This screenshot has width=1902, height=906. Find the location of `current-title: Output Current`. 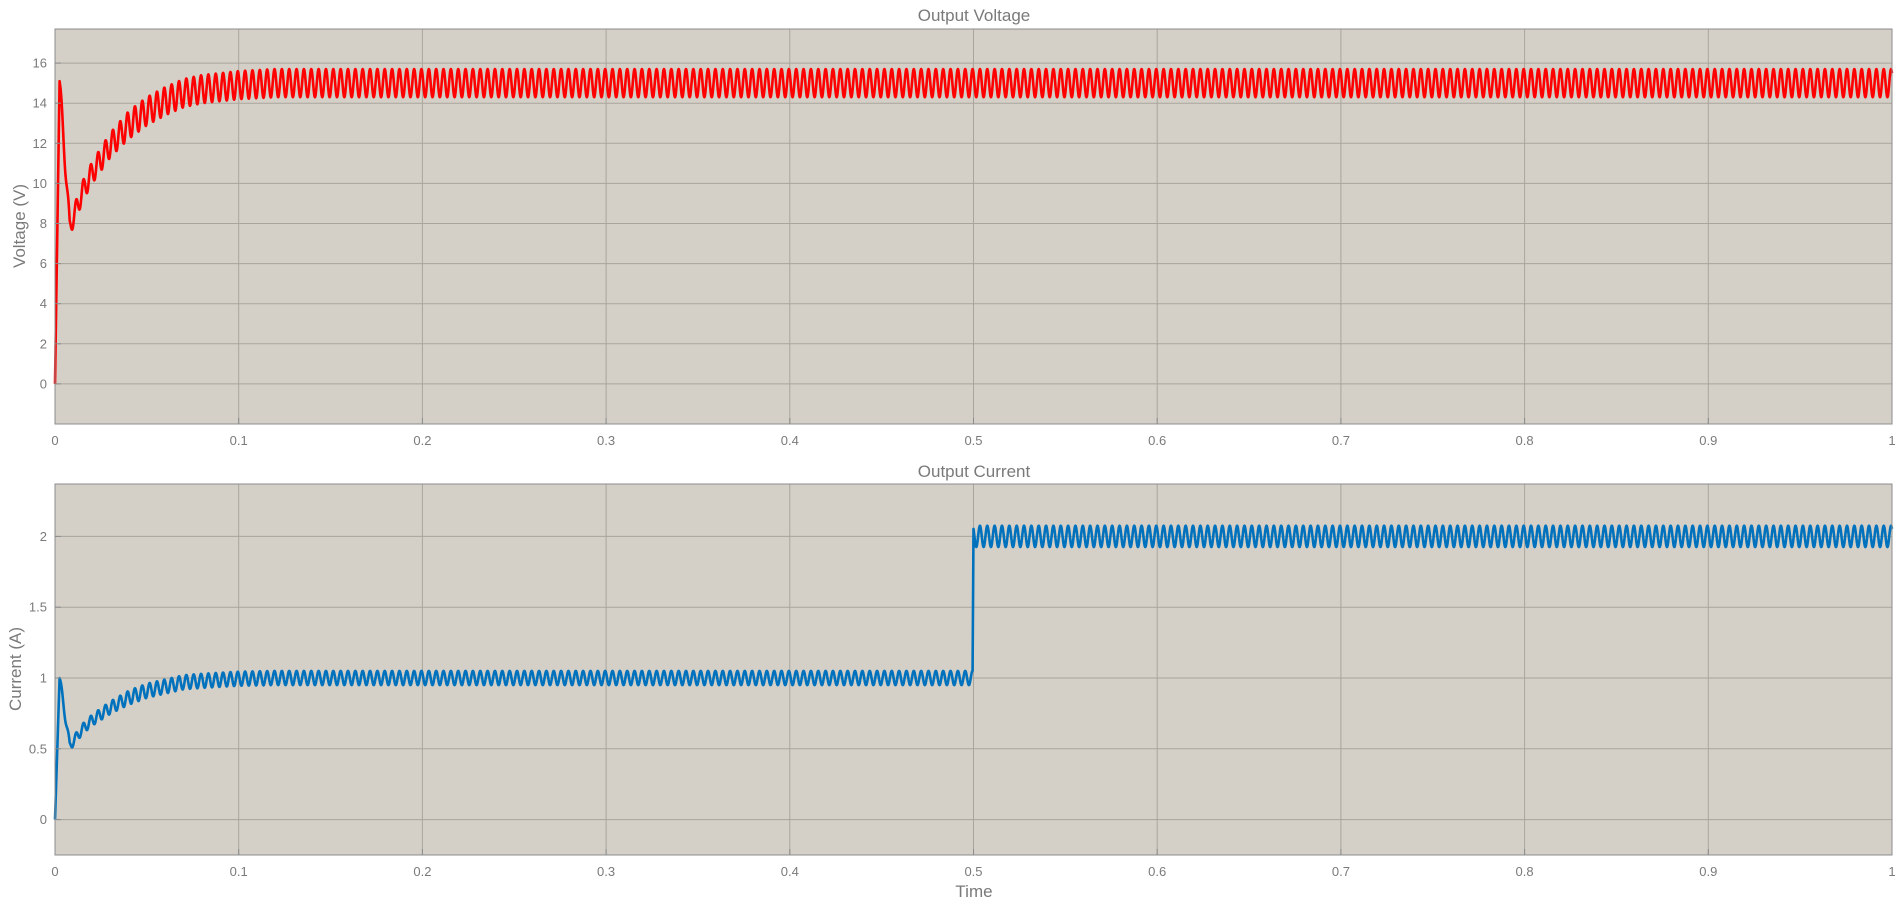

current-title: Output Current is located at coordinates (974, 471).